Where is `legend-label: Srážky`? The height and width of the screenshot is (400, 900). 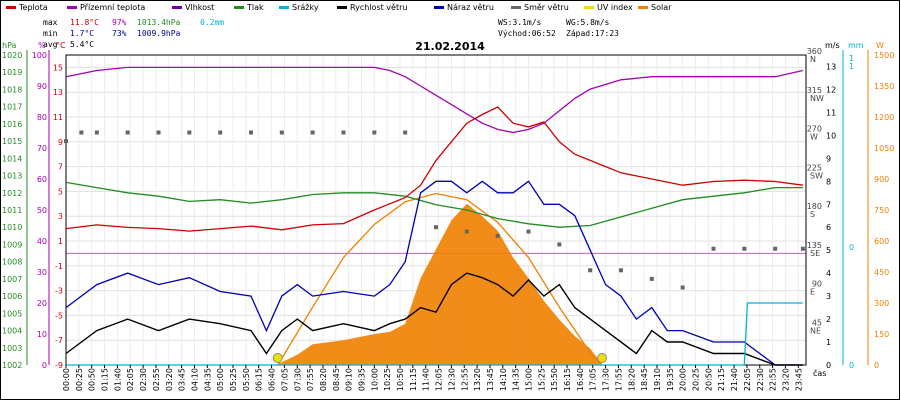
legend-label: Srážky is located at coordinates (305, 7).